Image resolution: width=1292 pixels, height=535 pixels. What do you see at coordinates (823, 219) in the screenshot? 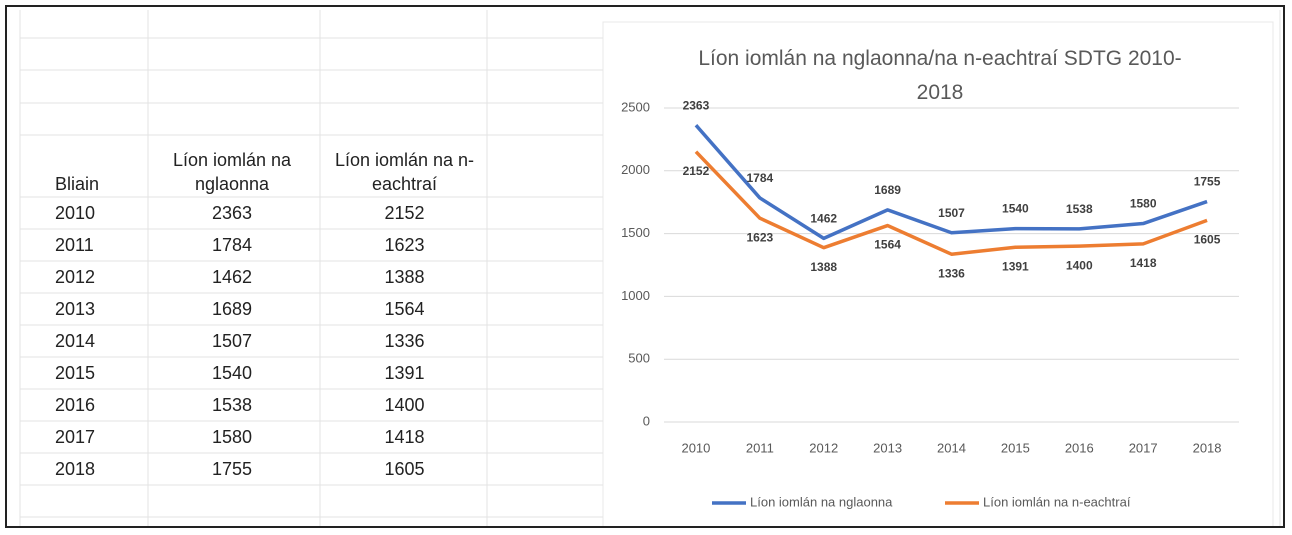
I see `data-label: 1462` at bounding box center [823, 219].